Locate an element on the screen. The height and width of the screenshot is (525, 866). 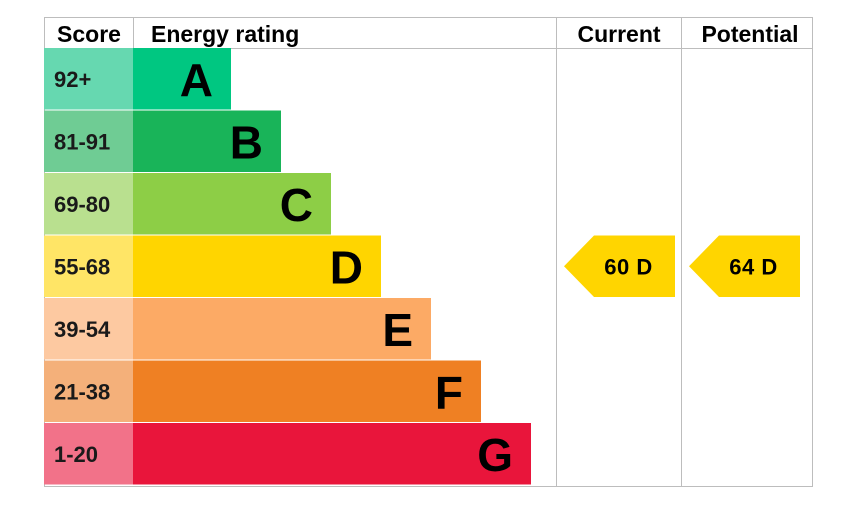
score-cell-e is located at coordinates (88, 329).